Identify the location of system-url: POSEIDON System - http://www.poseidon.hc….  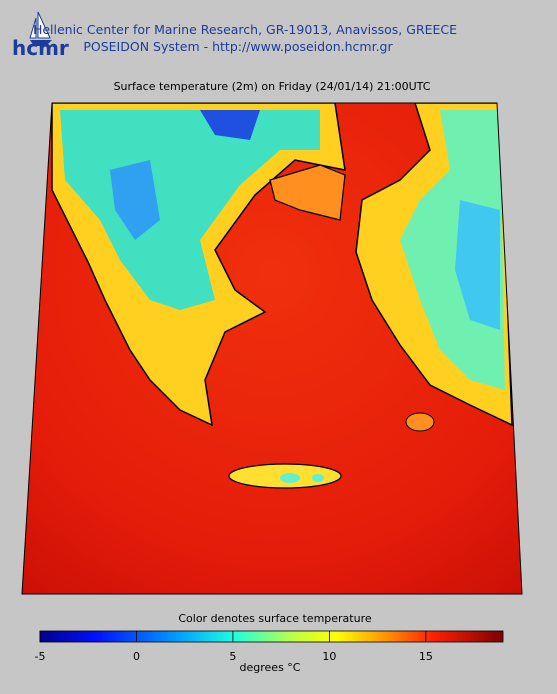
(238, 46).